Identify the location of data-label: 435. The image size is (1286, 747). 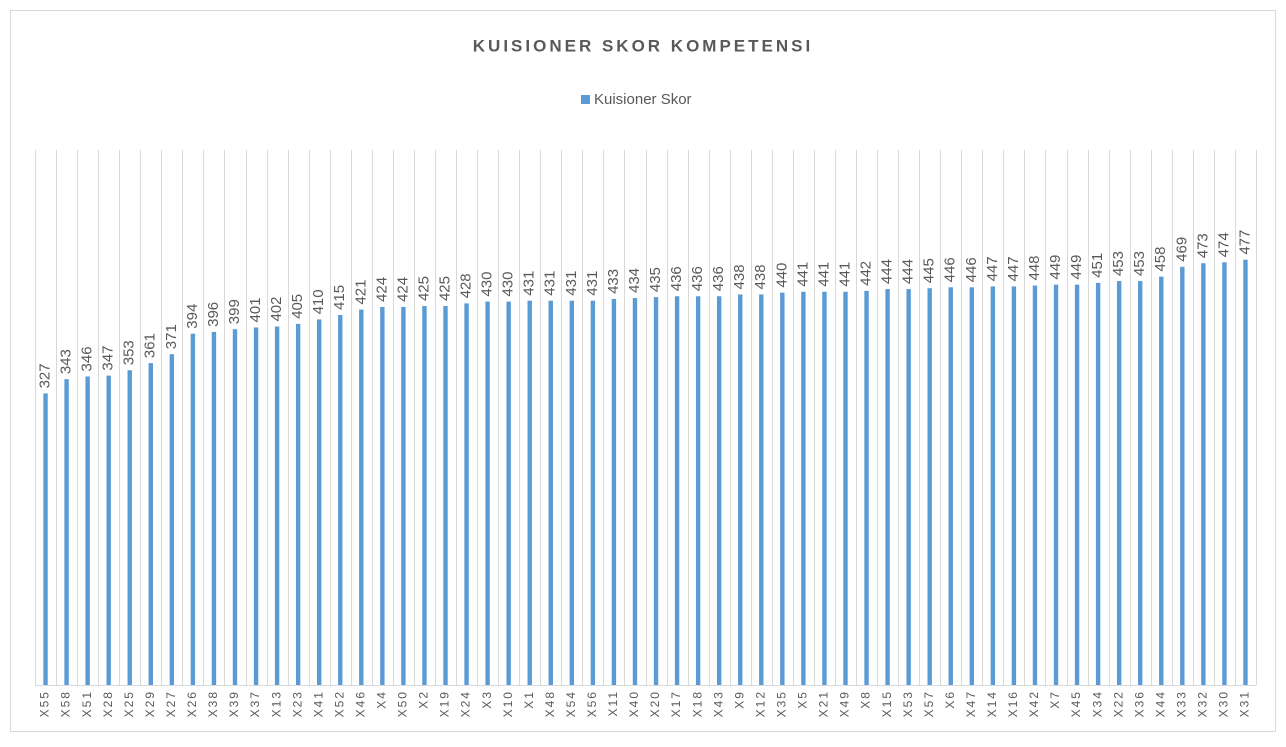
(655, 279).